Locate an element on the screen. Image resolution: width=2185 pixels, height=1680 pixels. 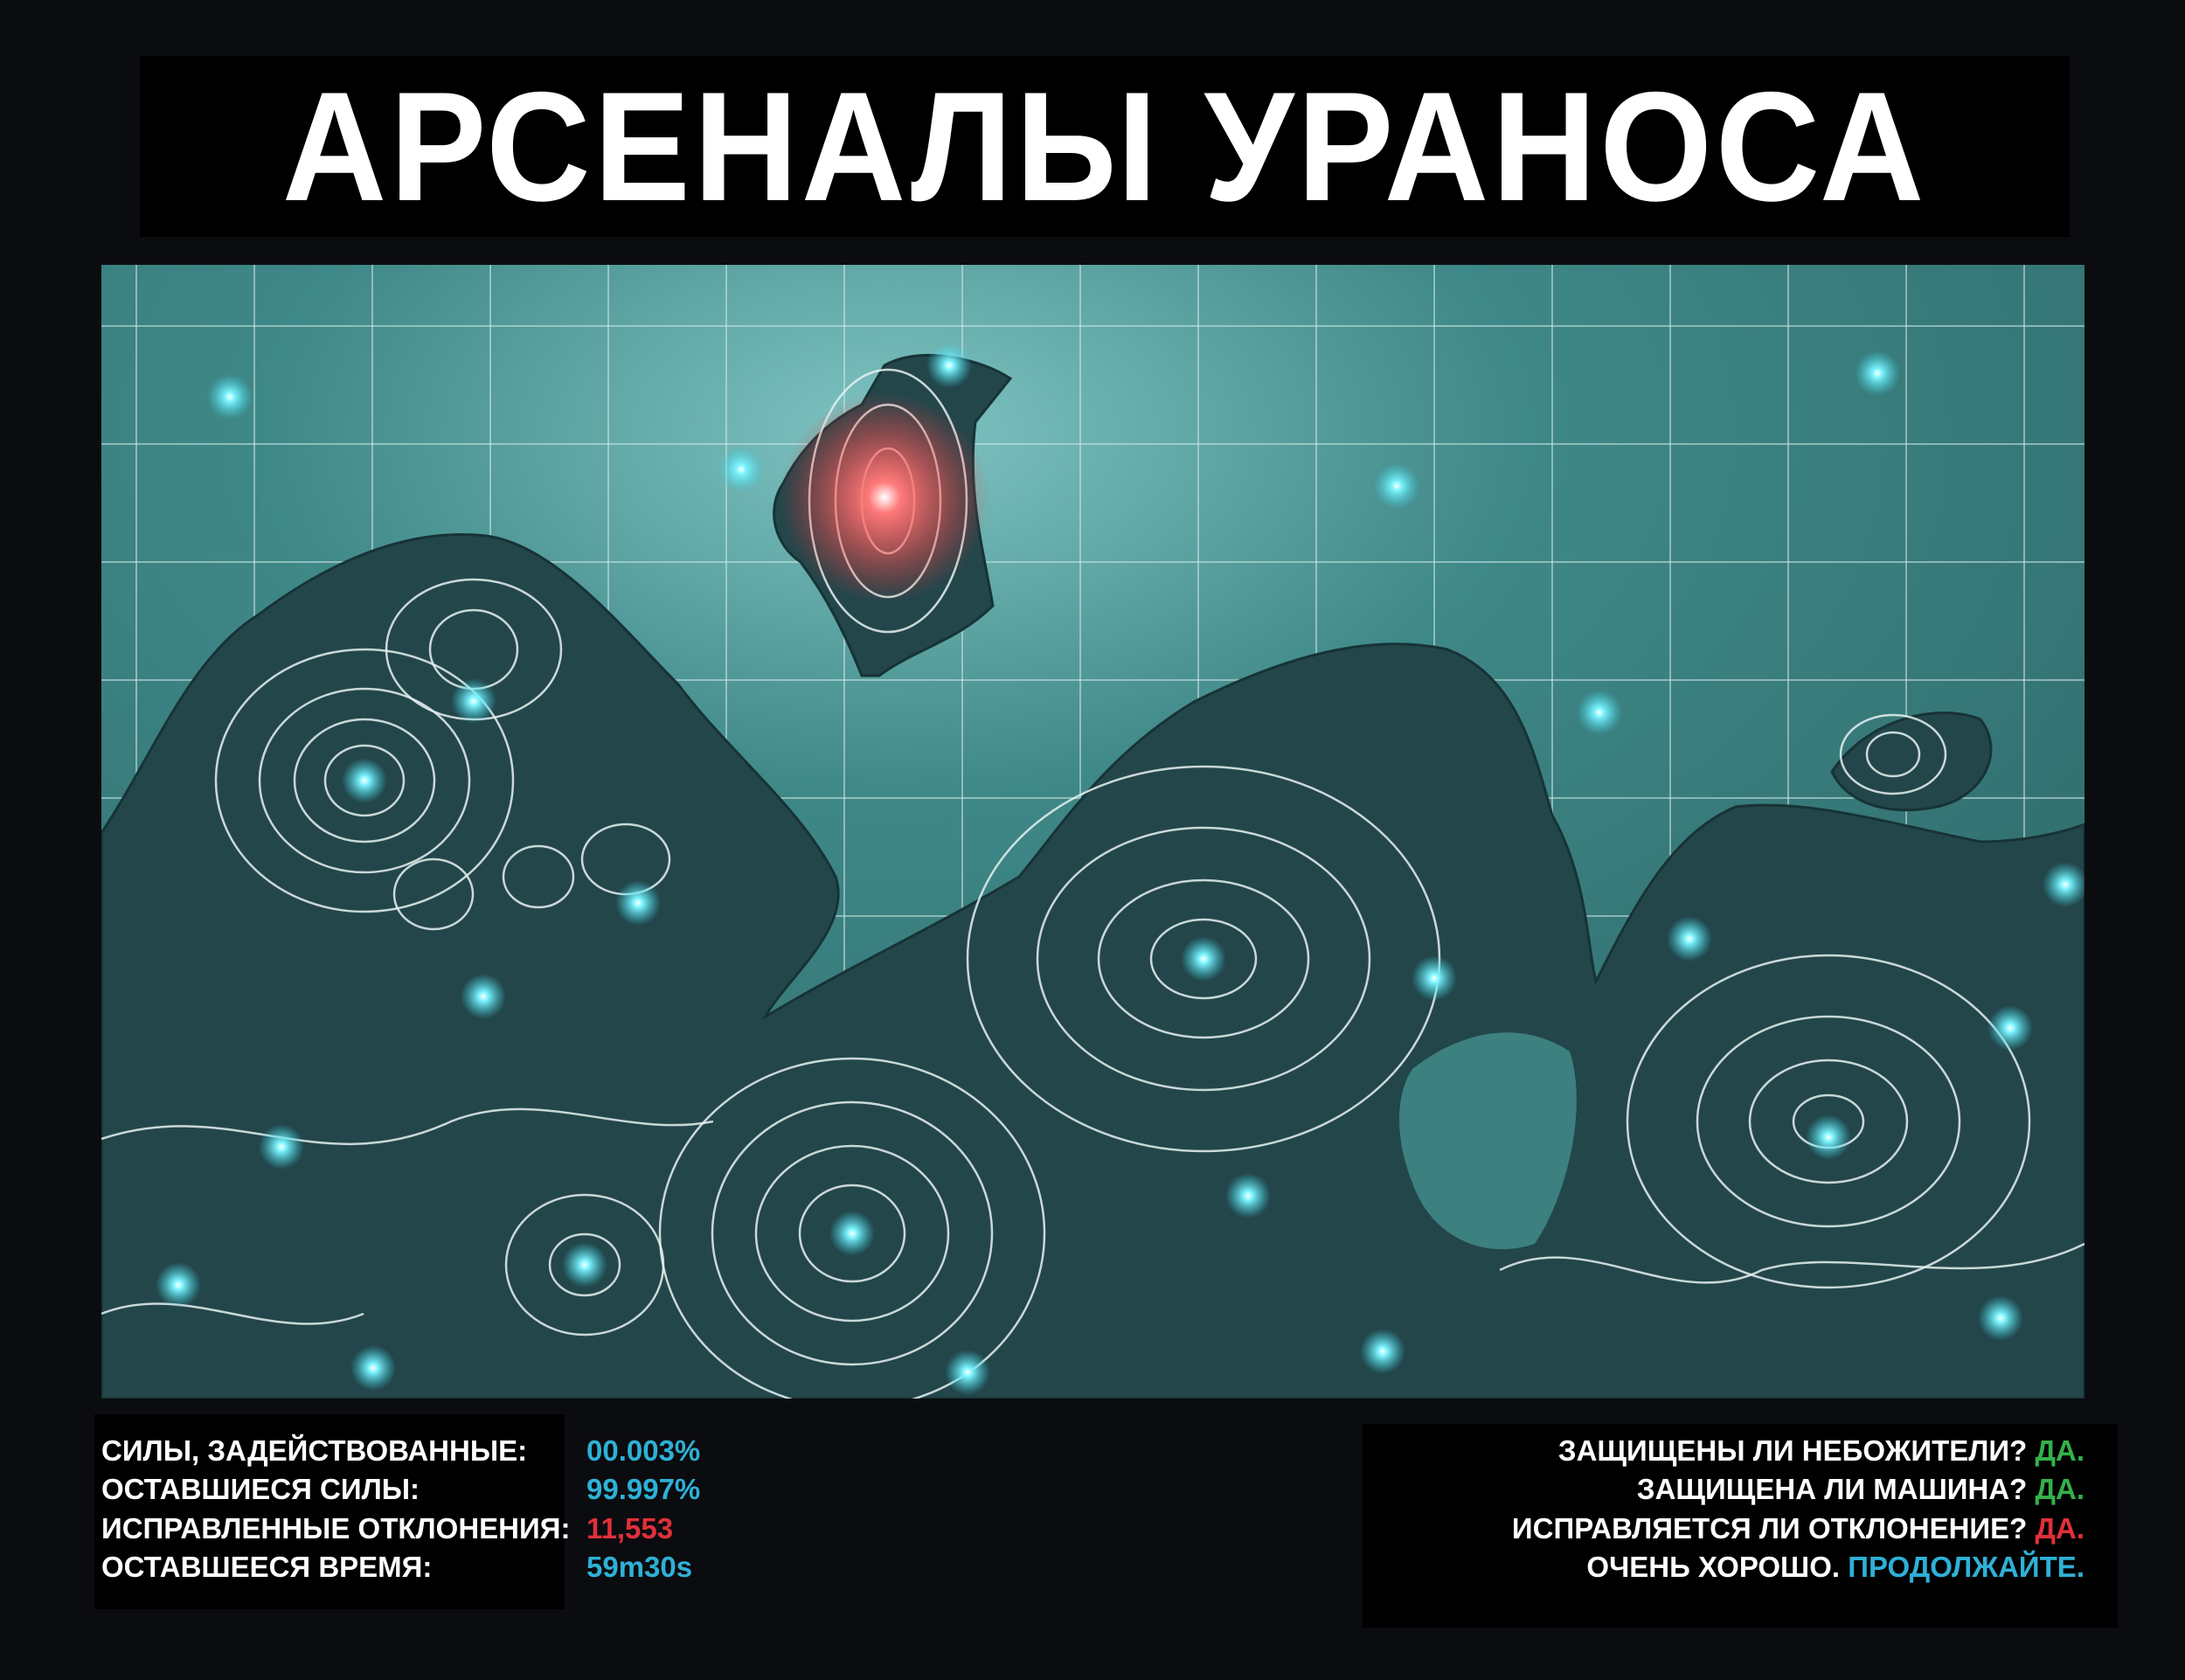
status-line: ЗАЩИЩЕНА ЛИ МАШИНА? ДА. is located at coordinates (1861, 1489).